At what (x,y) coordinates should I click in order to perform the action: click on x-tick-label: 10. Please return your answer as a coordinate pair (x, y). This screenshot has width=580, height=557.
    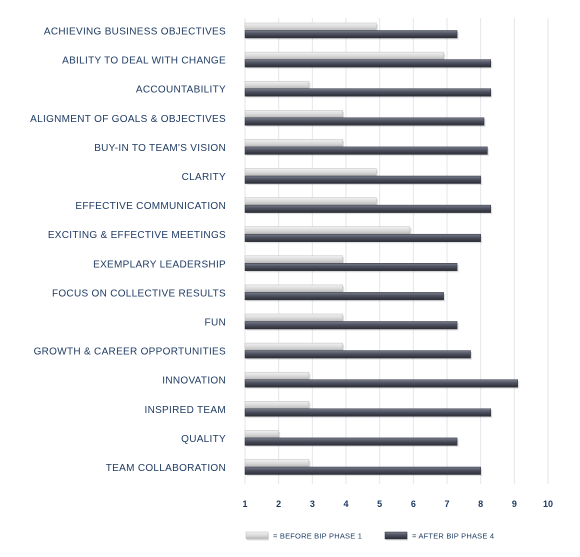
    Looking at the image, I should click on (548, 504).